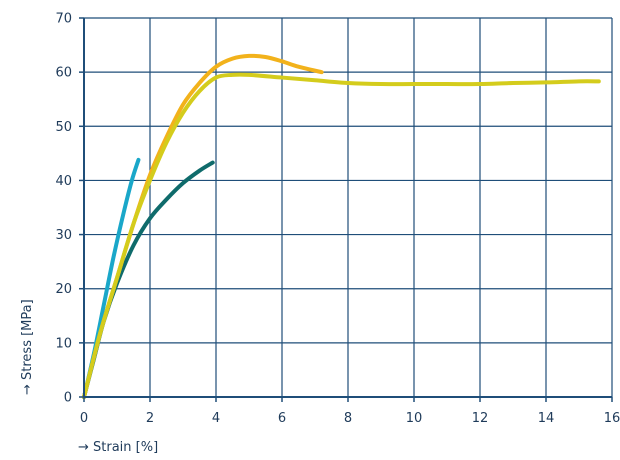  I want to click on y-tick-label-40: 40, so click(63, 181).